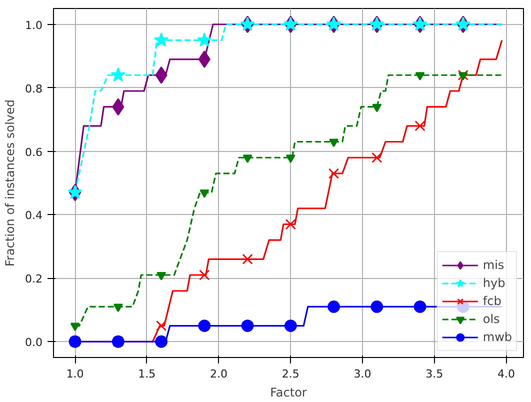 Image resolution: width=531 pixels, height=402 pixels. Describe the element at coordinates (34, 25) in the screenshot. I see `y-tick-label: 1.0` at that location.